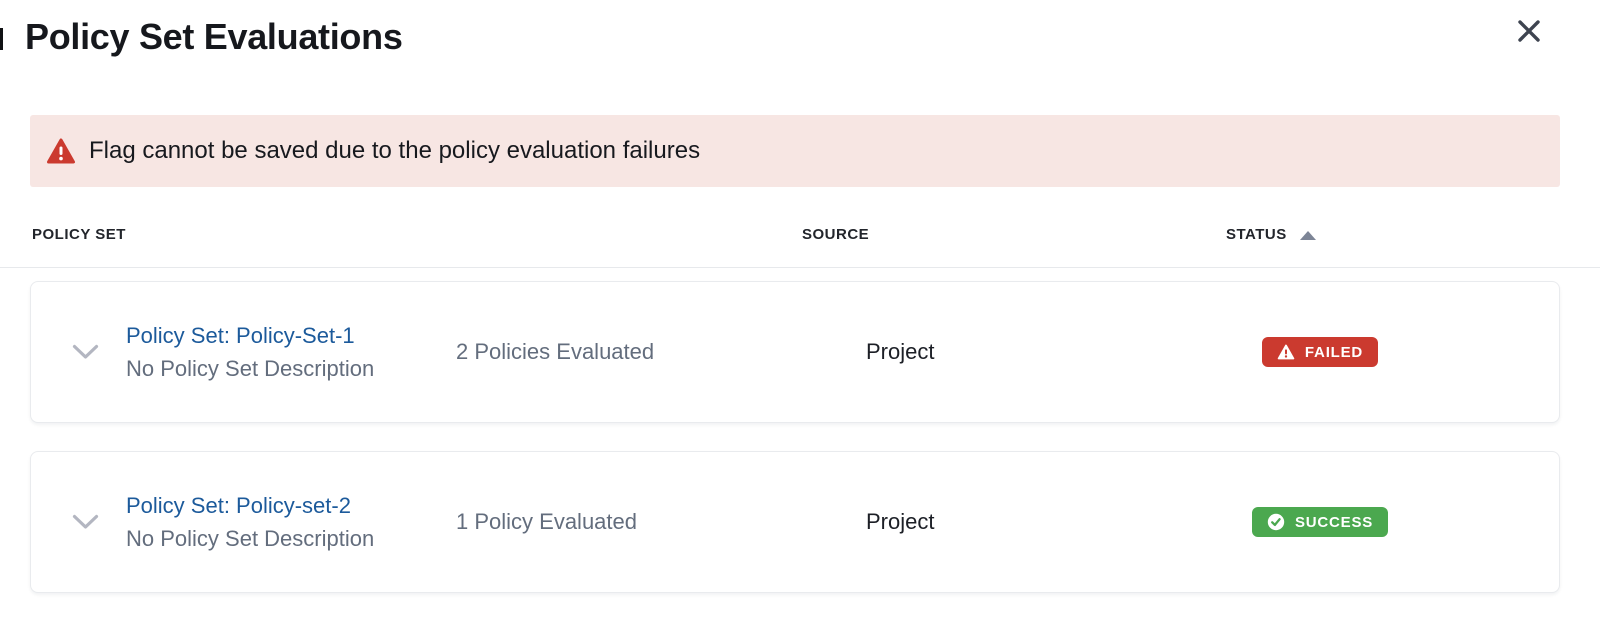  I want to click on check-circle-icon, so click(1276, 522).